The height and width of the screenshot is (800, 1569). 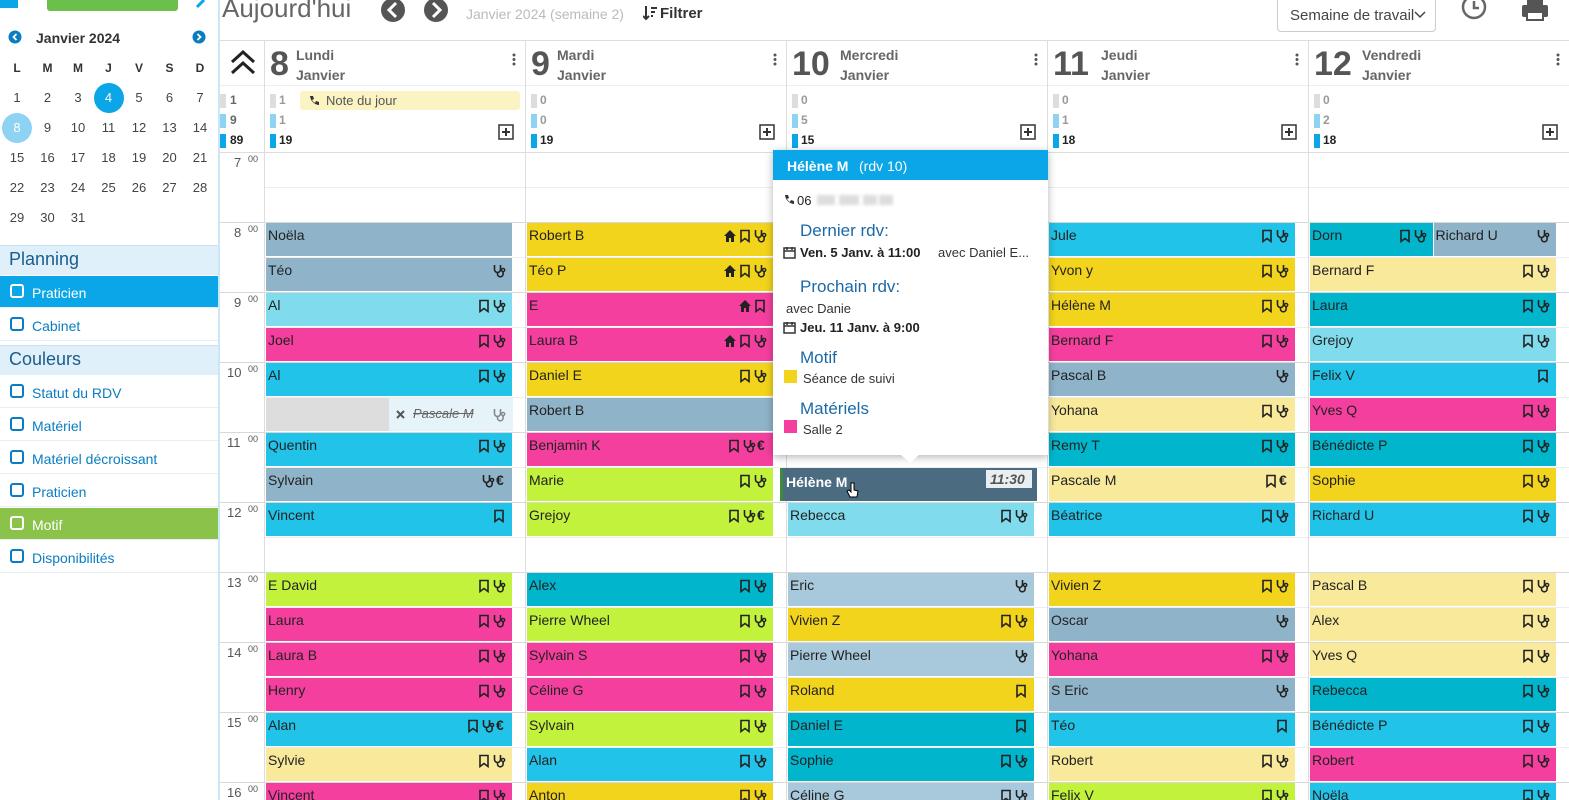 What do you see at coordinates (47, 157) in the screenshot?
I see `day-cell: 16` at bounding box center [47, 157].